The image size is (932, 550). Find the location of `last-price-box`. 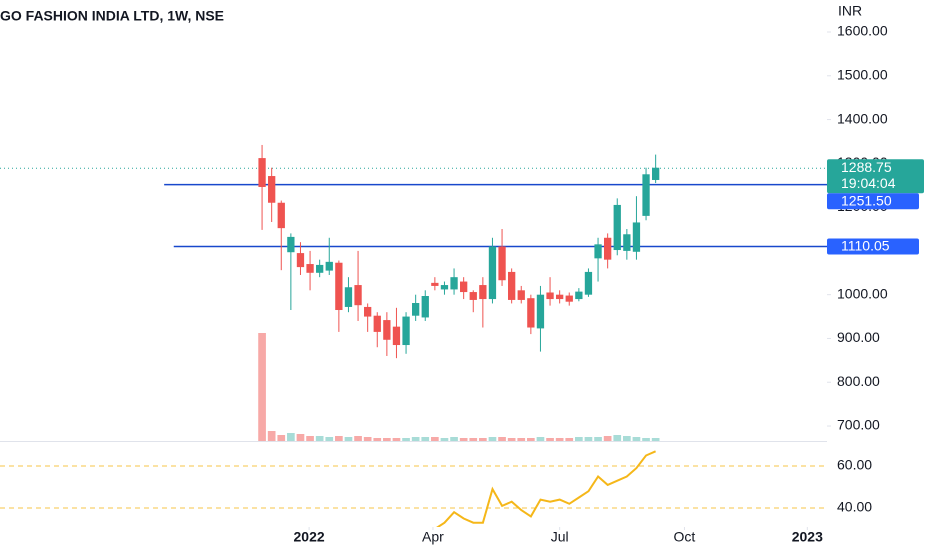

last-price-box is located at coordinates (875, 176).